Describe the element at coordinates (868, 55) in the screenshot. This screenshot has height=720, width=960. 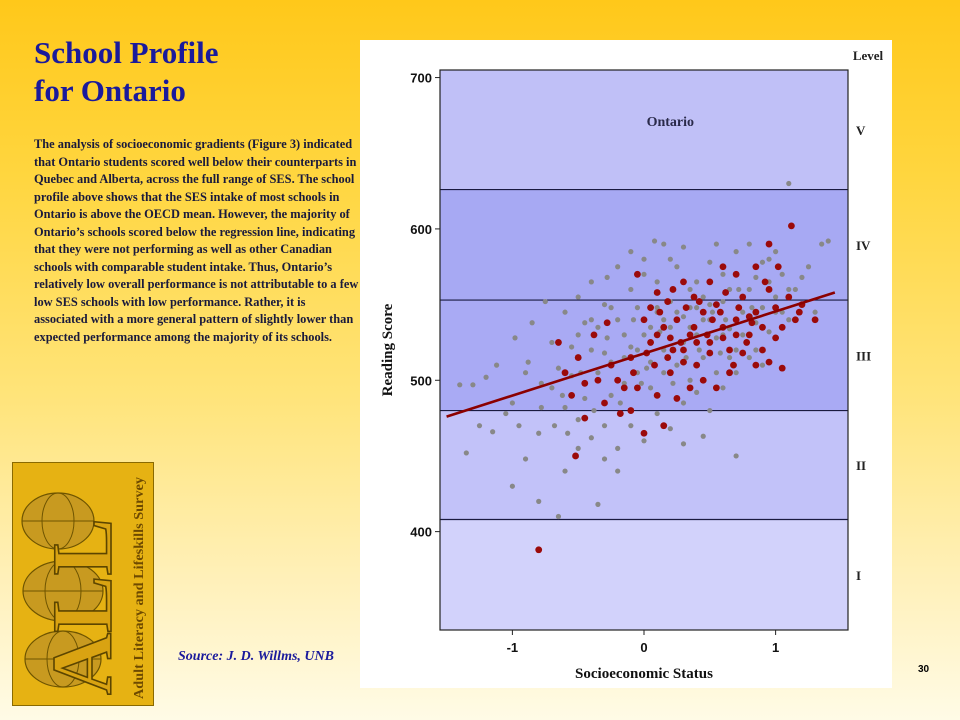
I see `level-header: Level` at that location.